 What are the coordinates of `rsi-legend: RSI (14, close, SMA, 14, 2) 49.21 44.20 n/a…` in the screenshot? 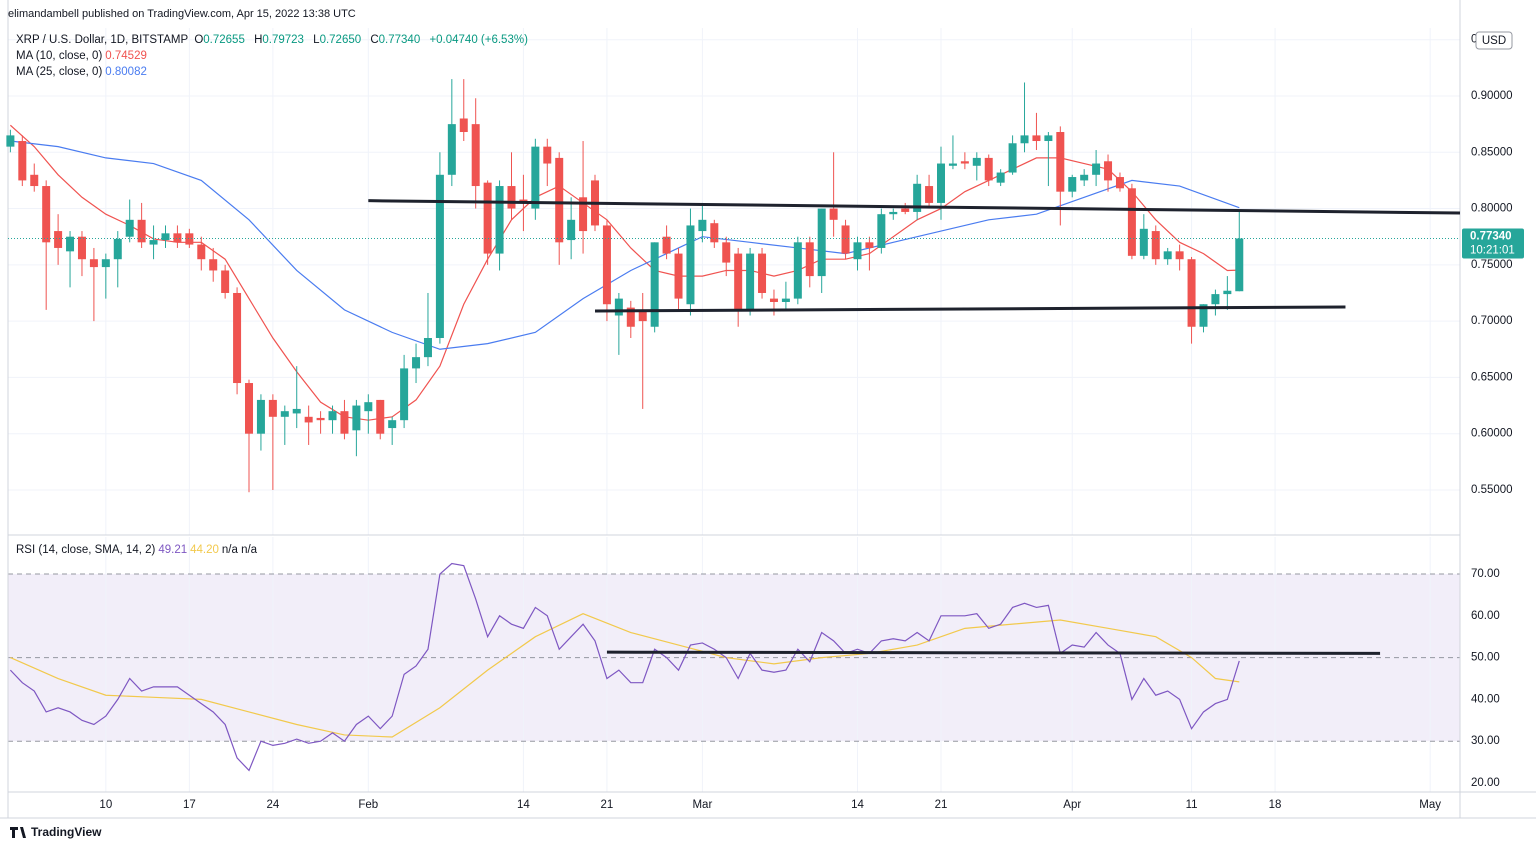 It's located at (138, 550).